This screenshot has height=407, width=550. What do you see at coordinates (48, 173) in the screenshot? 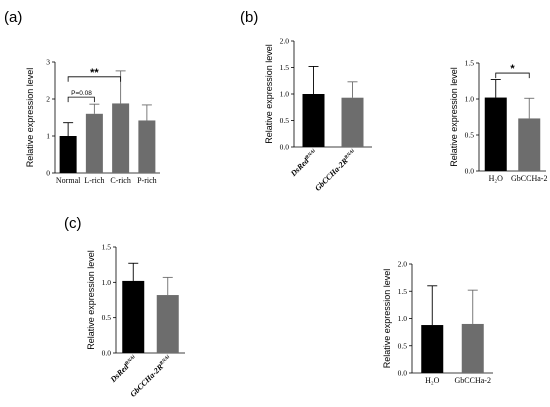
I see `y-tick-label: 0` at bounding box center [48, 173].